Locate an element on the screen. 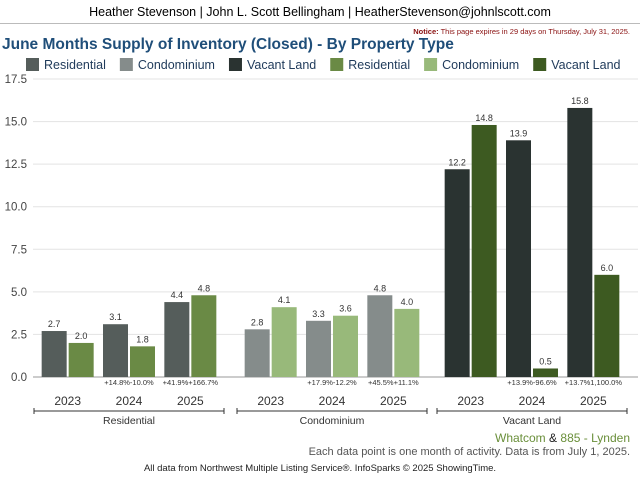 The width and height of the screenshot is (640, 480). bar-value-label: 6.0 is located at coordinates (607, 268).